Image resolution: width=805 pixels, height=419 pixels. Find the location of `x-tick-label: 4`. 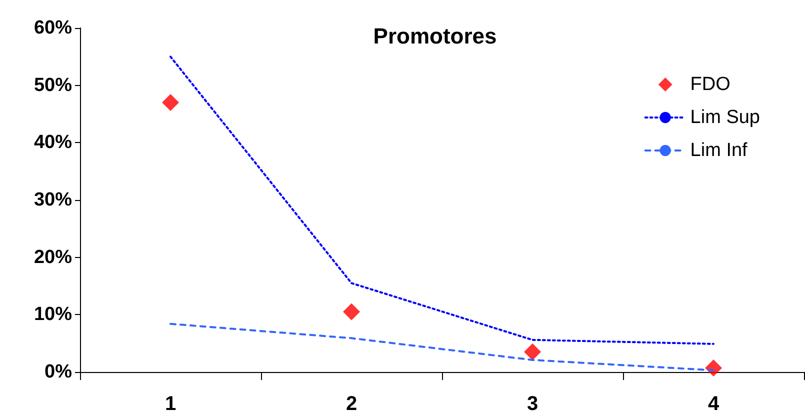

x-tick-label: 4 is located at coordinates (714, 404).